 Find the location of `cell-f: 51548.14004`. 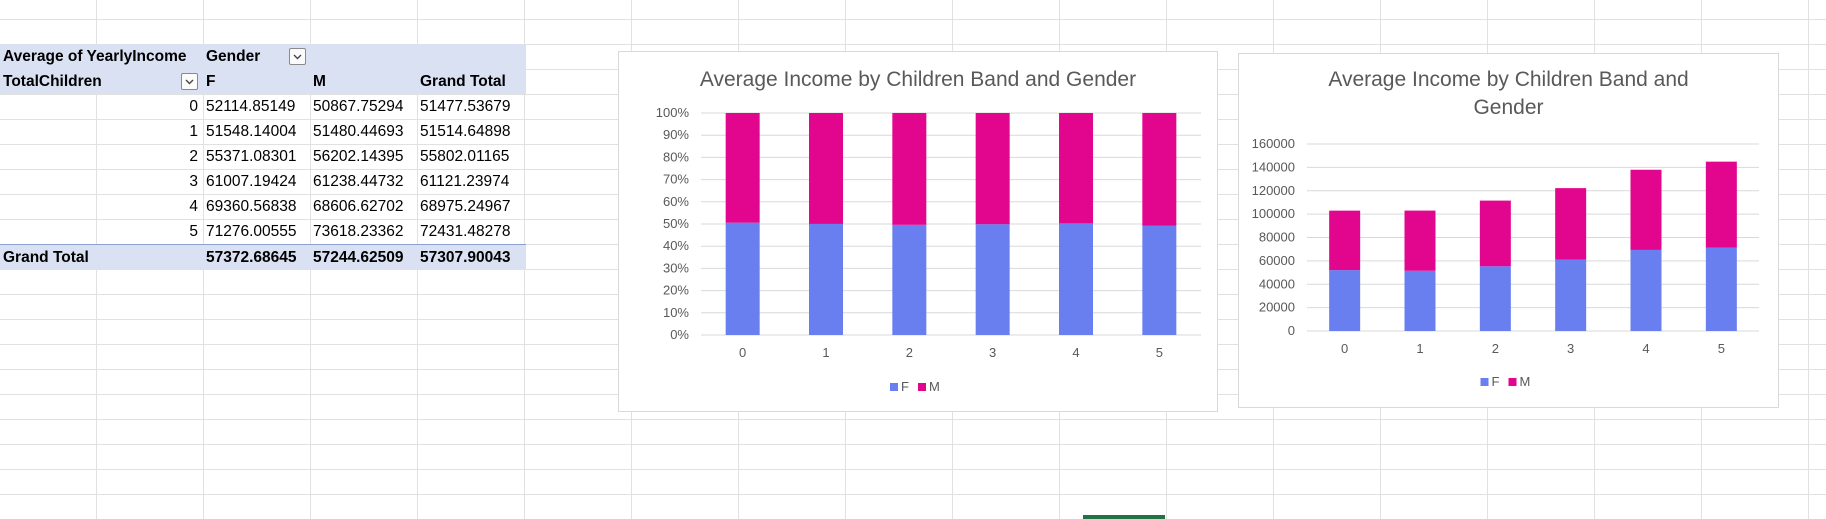

cell-f: 51548.14004 is located at coordinates (251, 131).